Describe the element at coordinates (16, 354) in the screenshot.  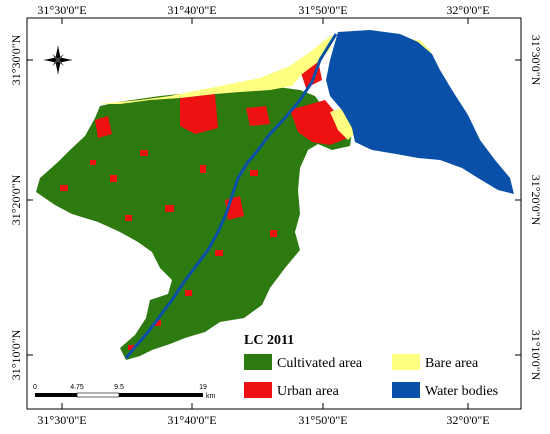
I see `lat-label-left-3: 31°10'0"N` at that location.